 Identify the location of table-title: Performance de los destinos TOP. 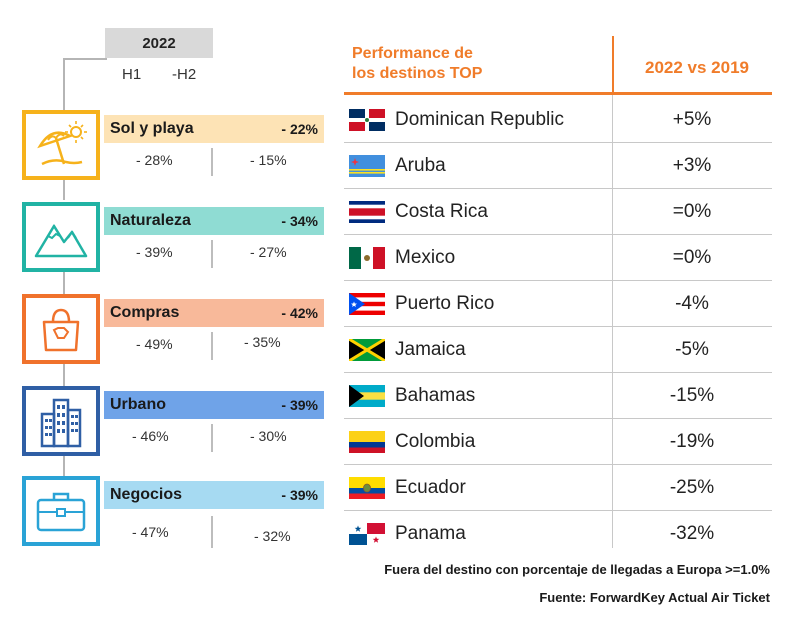
(417, 64).